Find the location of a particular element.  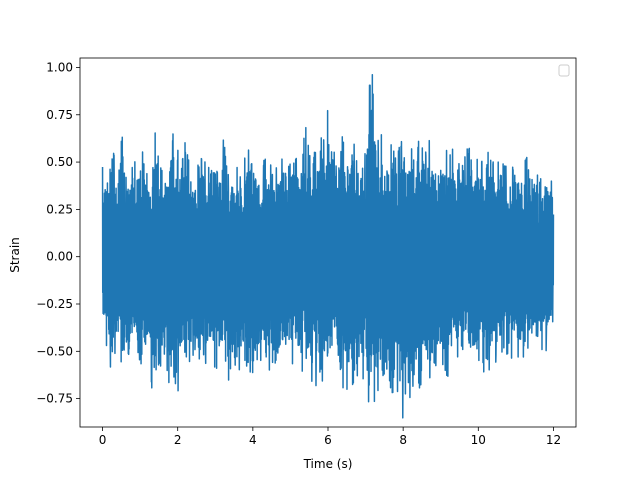

legend-box is located at coordinates (564, 70).